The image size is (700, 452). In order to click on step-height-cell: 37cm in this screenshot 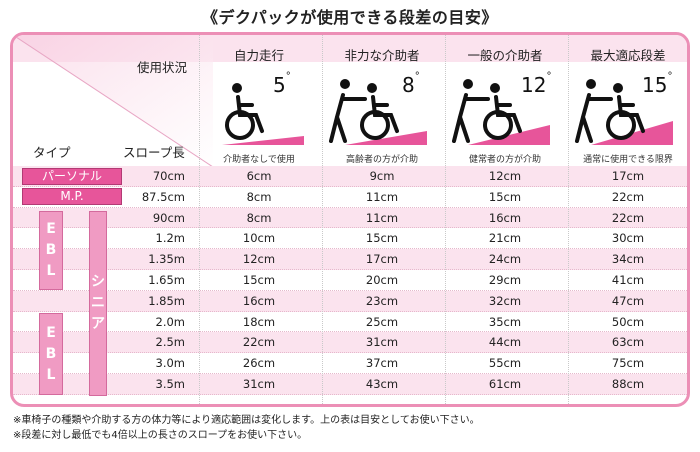, I will do `click(382, 363)`.